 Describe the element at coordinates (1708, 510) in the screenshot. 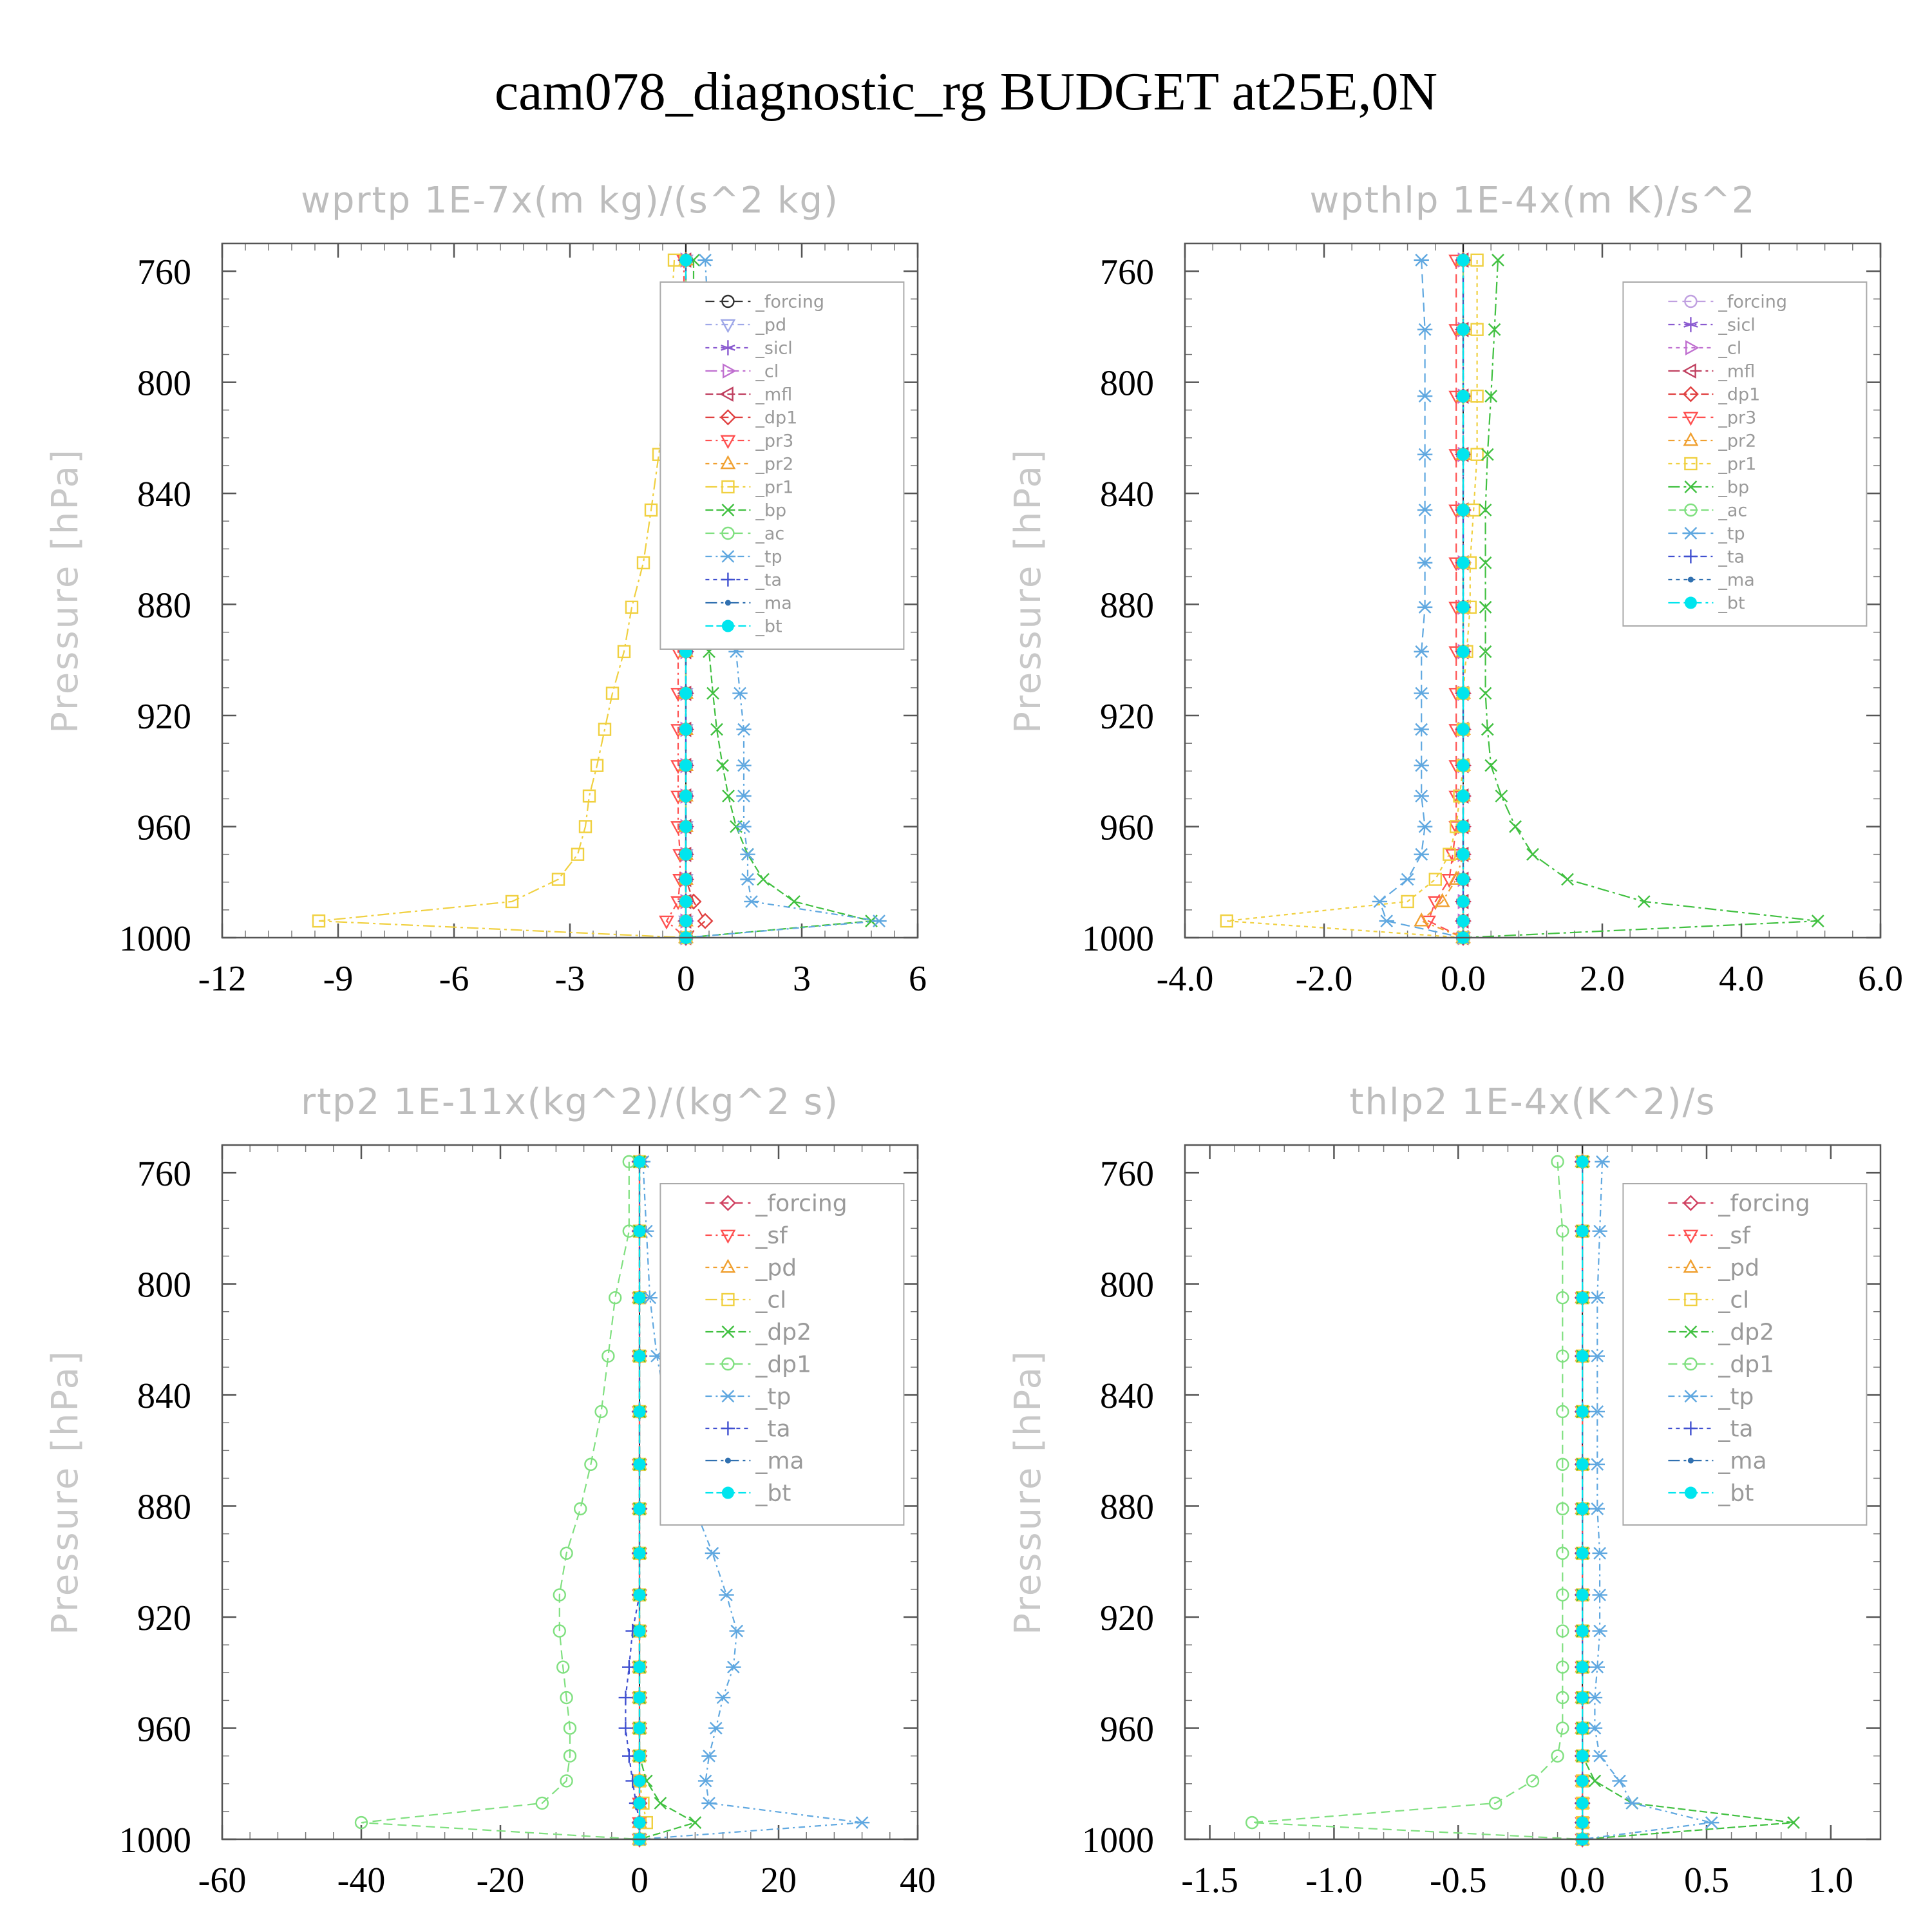

I see `legend-item: _ac` at that location.